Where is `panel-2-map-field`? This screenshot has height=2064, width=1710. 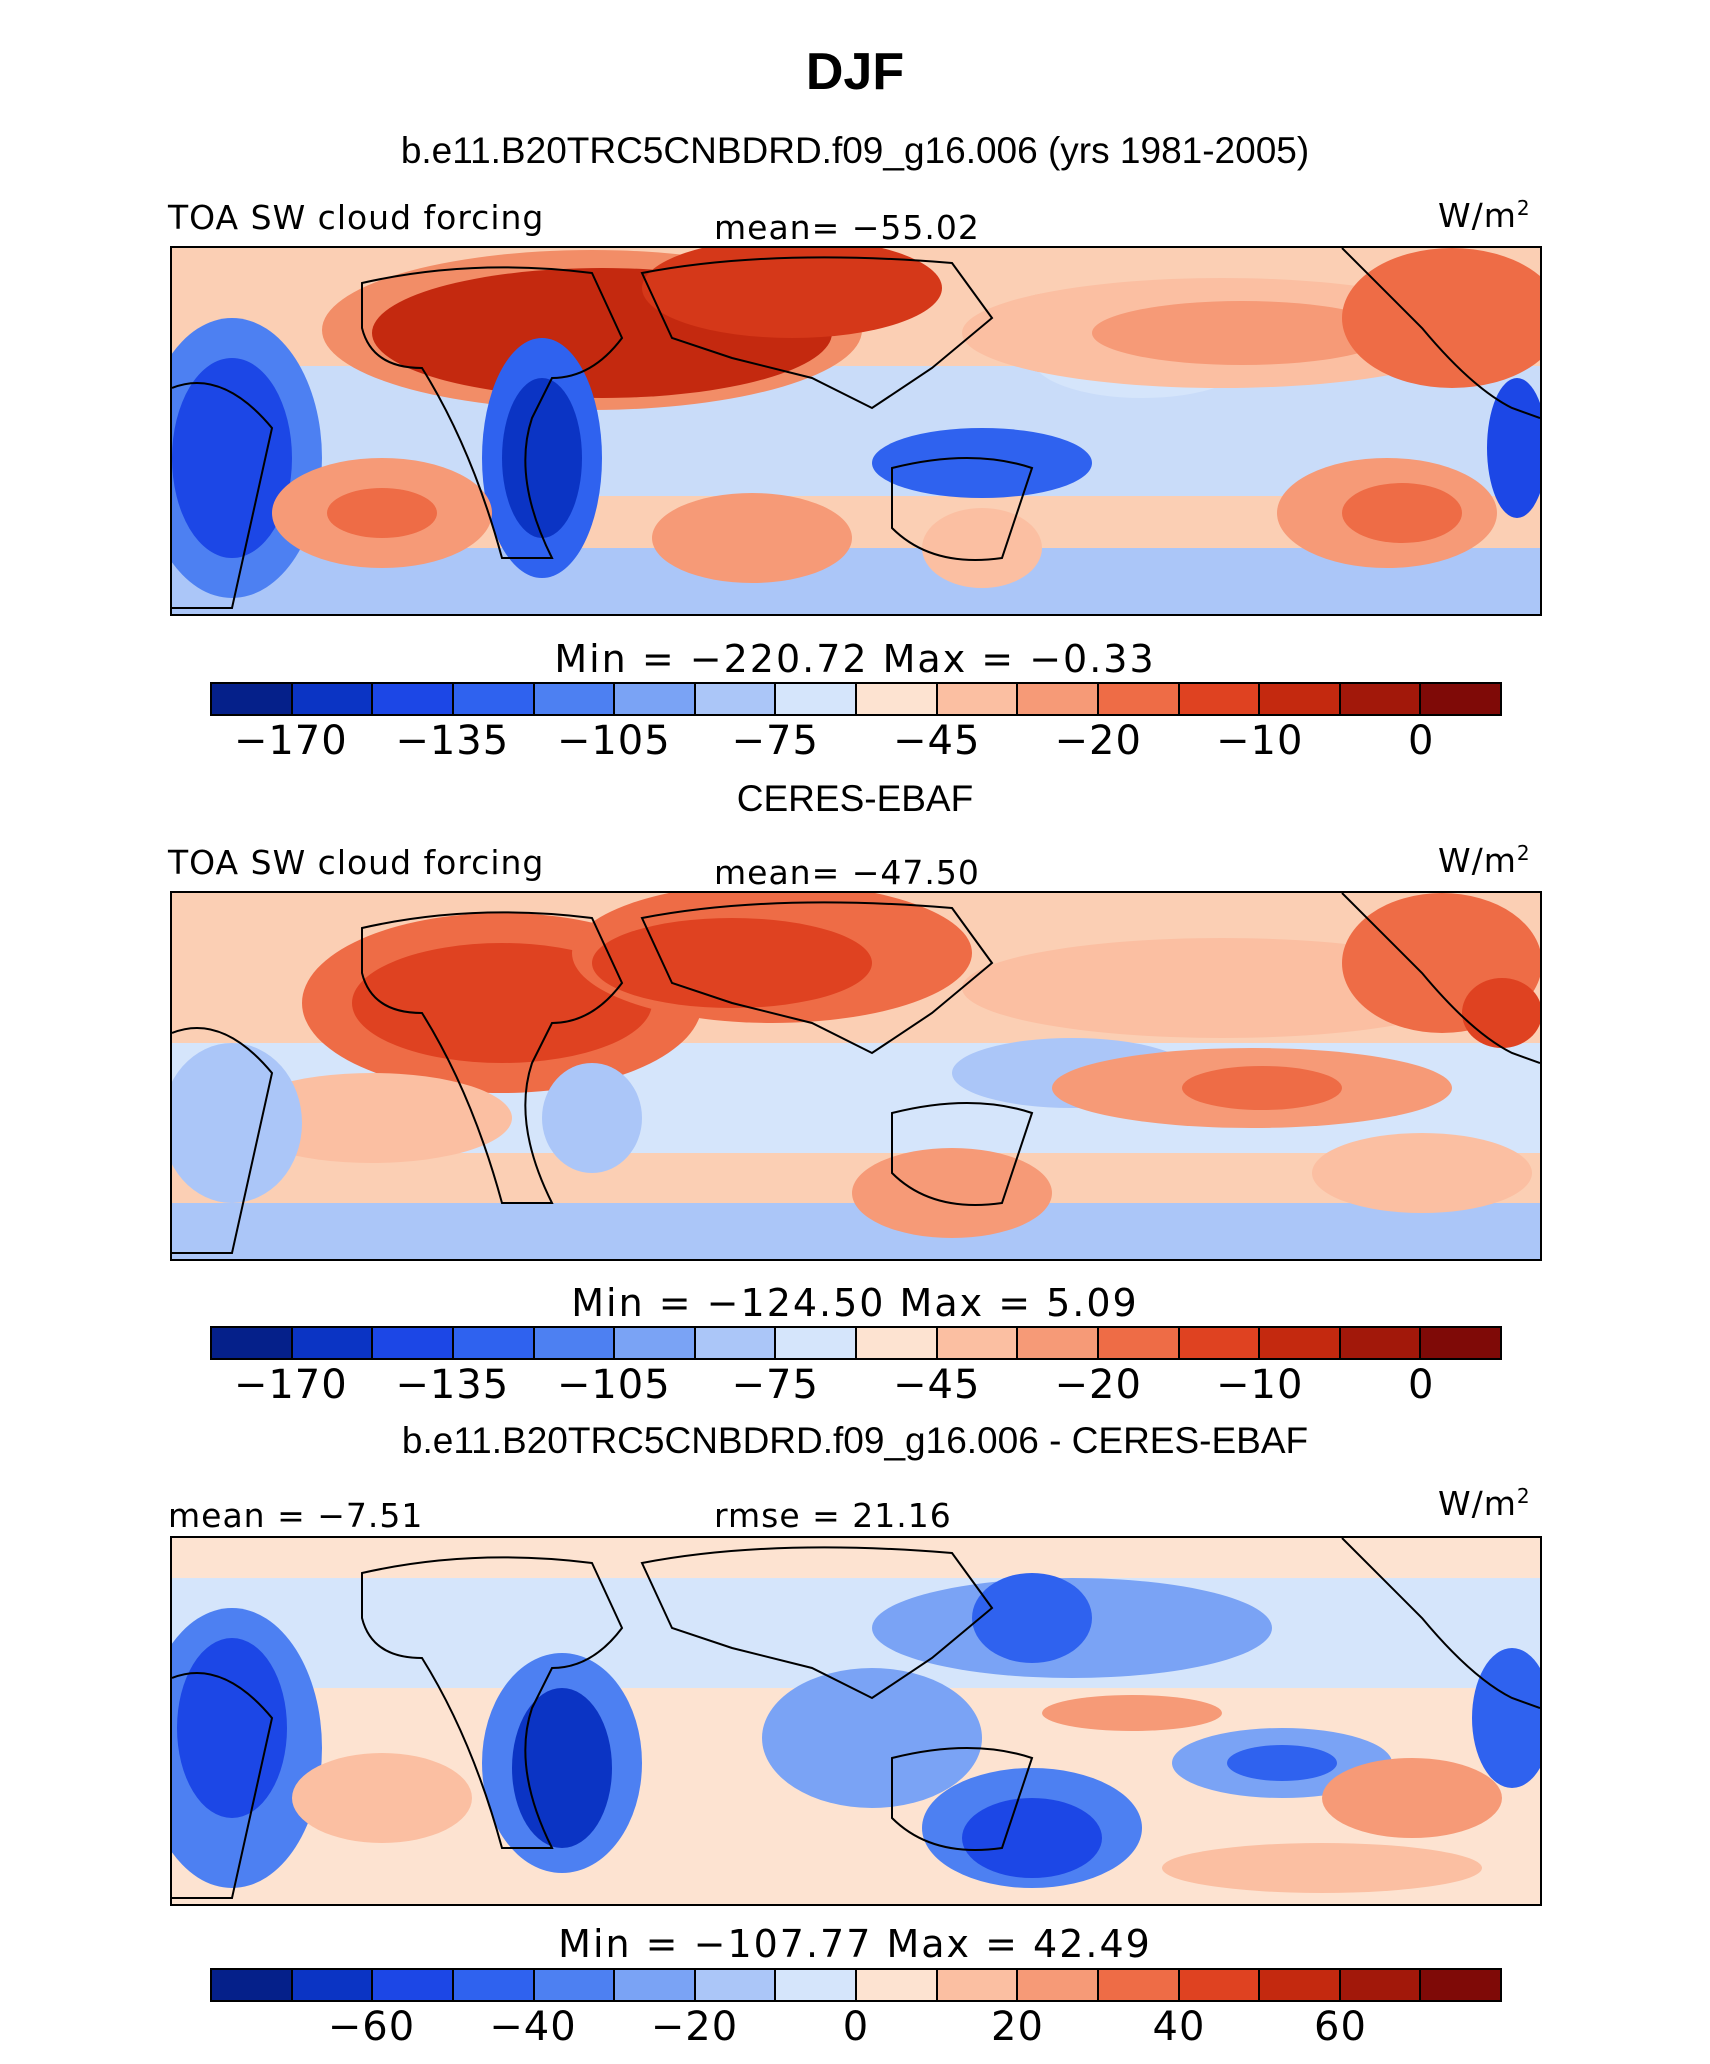
panel-2-map-field is located at coordinates (856, 1076).